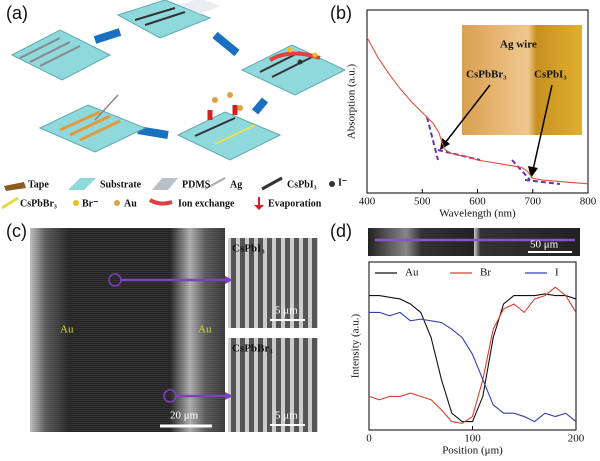  Describe the element at coordinates (477, 202) in the screenshot. I see `x-tick-label: 600` at that location.